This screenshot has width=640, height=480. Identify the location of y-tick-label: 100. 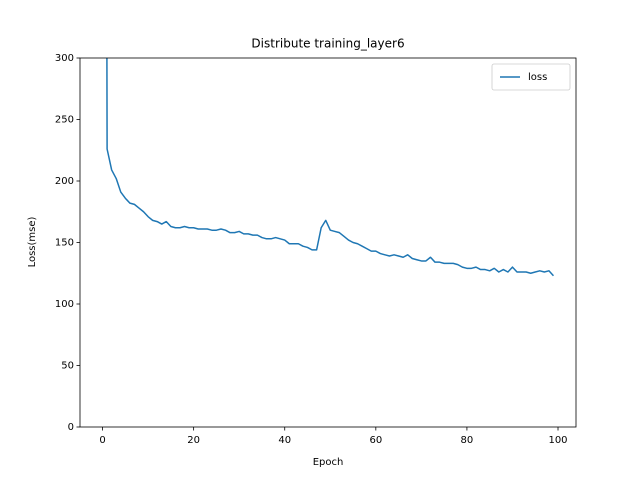
(64, 304).